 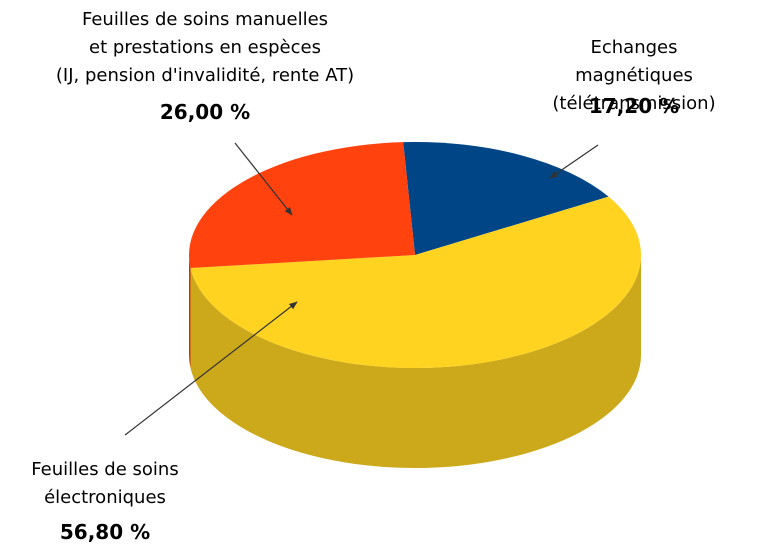 I want to click on slice-side, so click(x=190, y=311).